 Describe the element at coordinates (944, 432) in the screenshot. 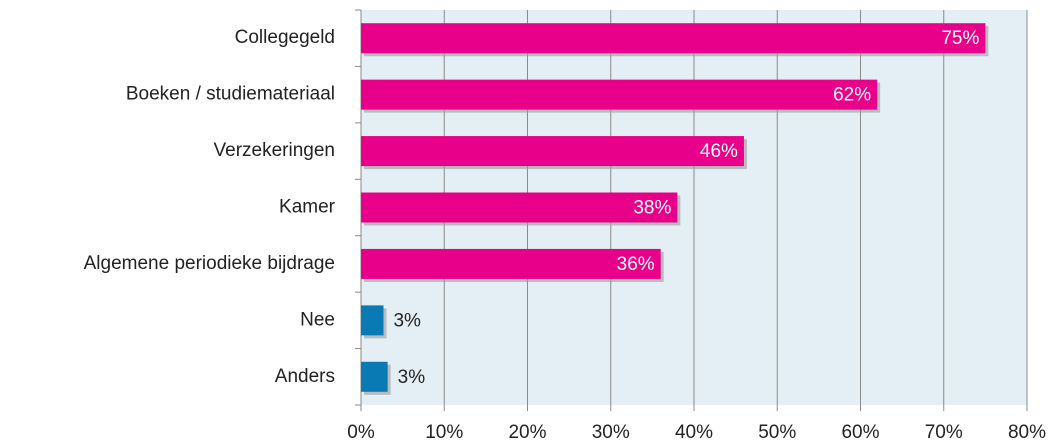

I see `x-tick-label: 70%` at that location.